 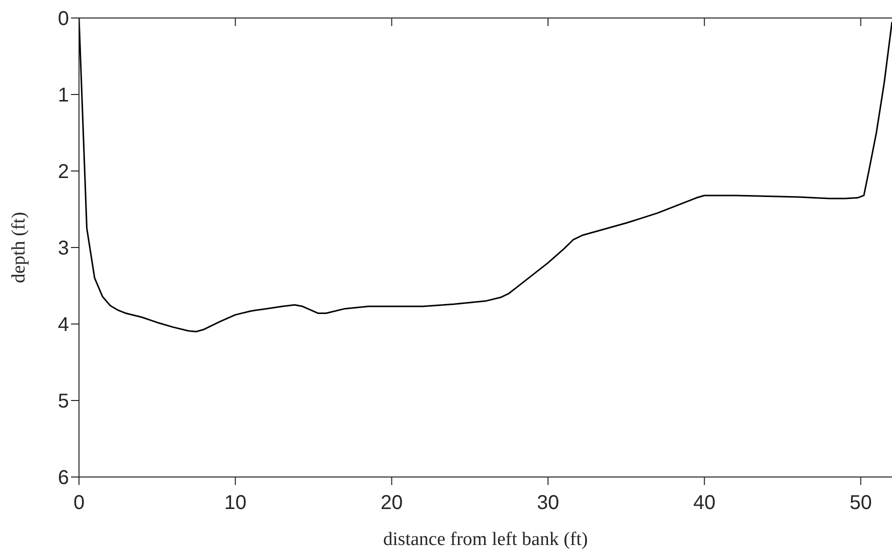 What do you see at coordinates (861, 503) in the screenshot?
I see `x-tick-label: 50` at bounding box center [861, 503].